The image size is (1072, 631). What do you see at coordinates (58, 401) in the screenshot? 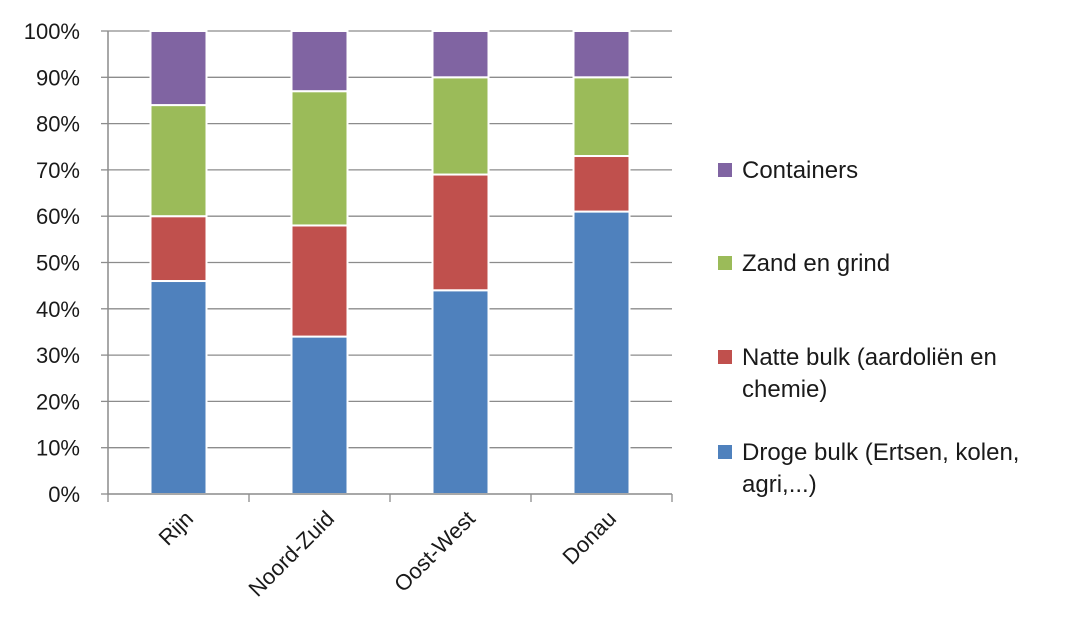
I see `y-tick-label: 20%` at bounding box center [58, 401].